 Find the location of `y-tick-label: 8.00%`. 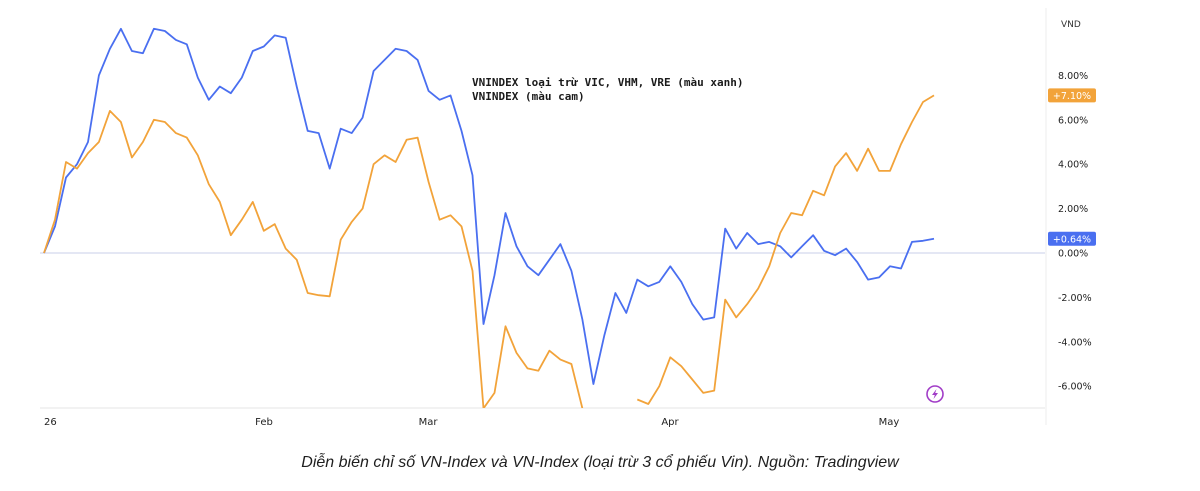

y-tick-label: 8.00% is located at coordinates (1073, 76).